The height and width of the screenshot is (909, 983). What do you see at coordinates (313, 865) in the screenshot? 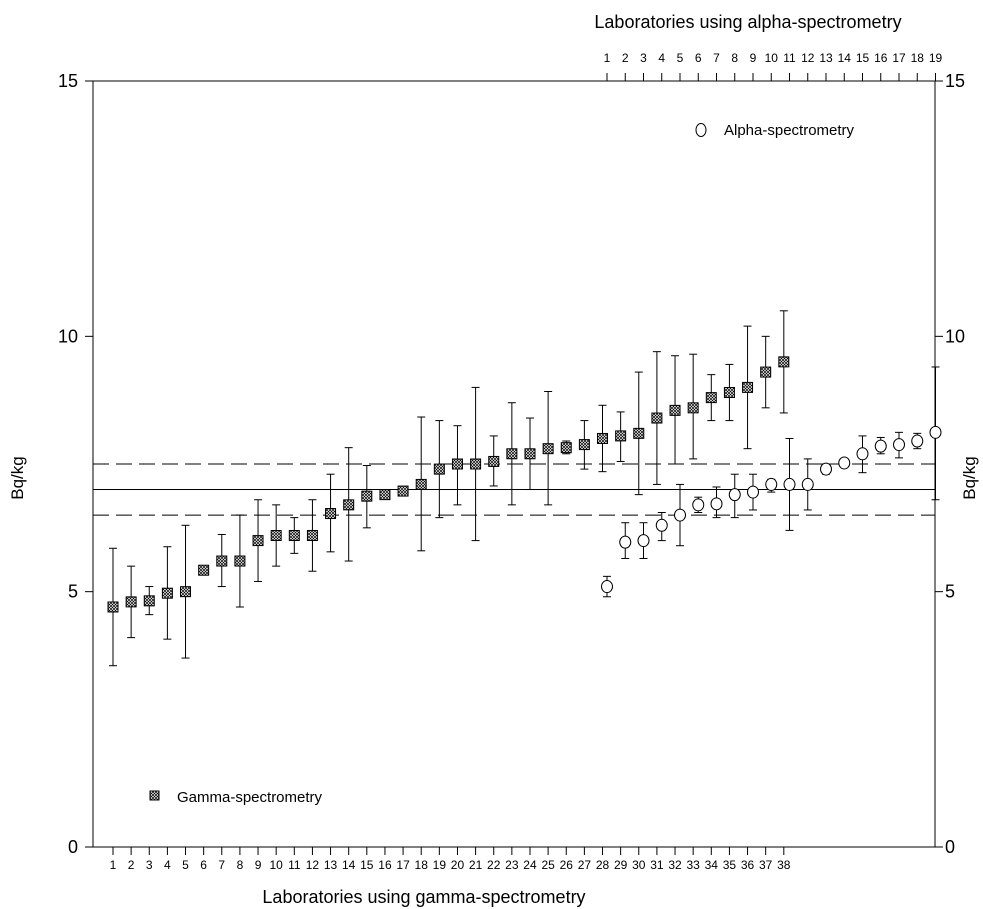
I see `x-tick-label: 12` at bounding box center [313, 865].